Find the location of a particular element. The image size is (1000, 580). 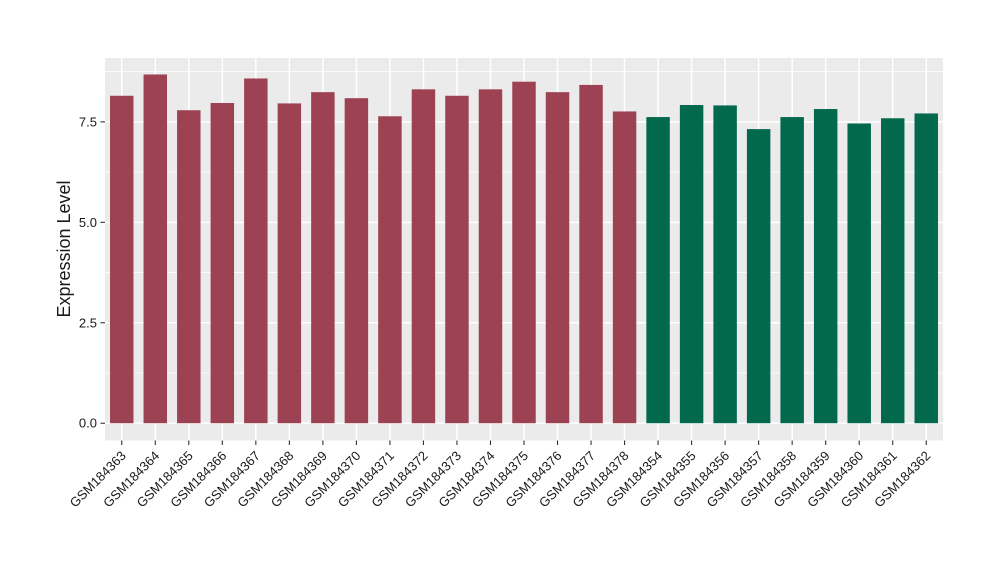

y-axis-title: Expression Level is located at coordinates (64, 248).